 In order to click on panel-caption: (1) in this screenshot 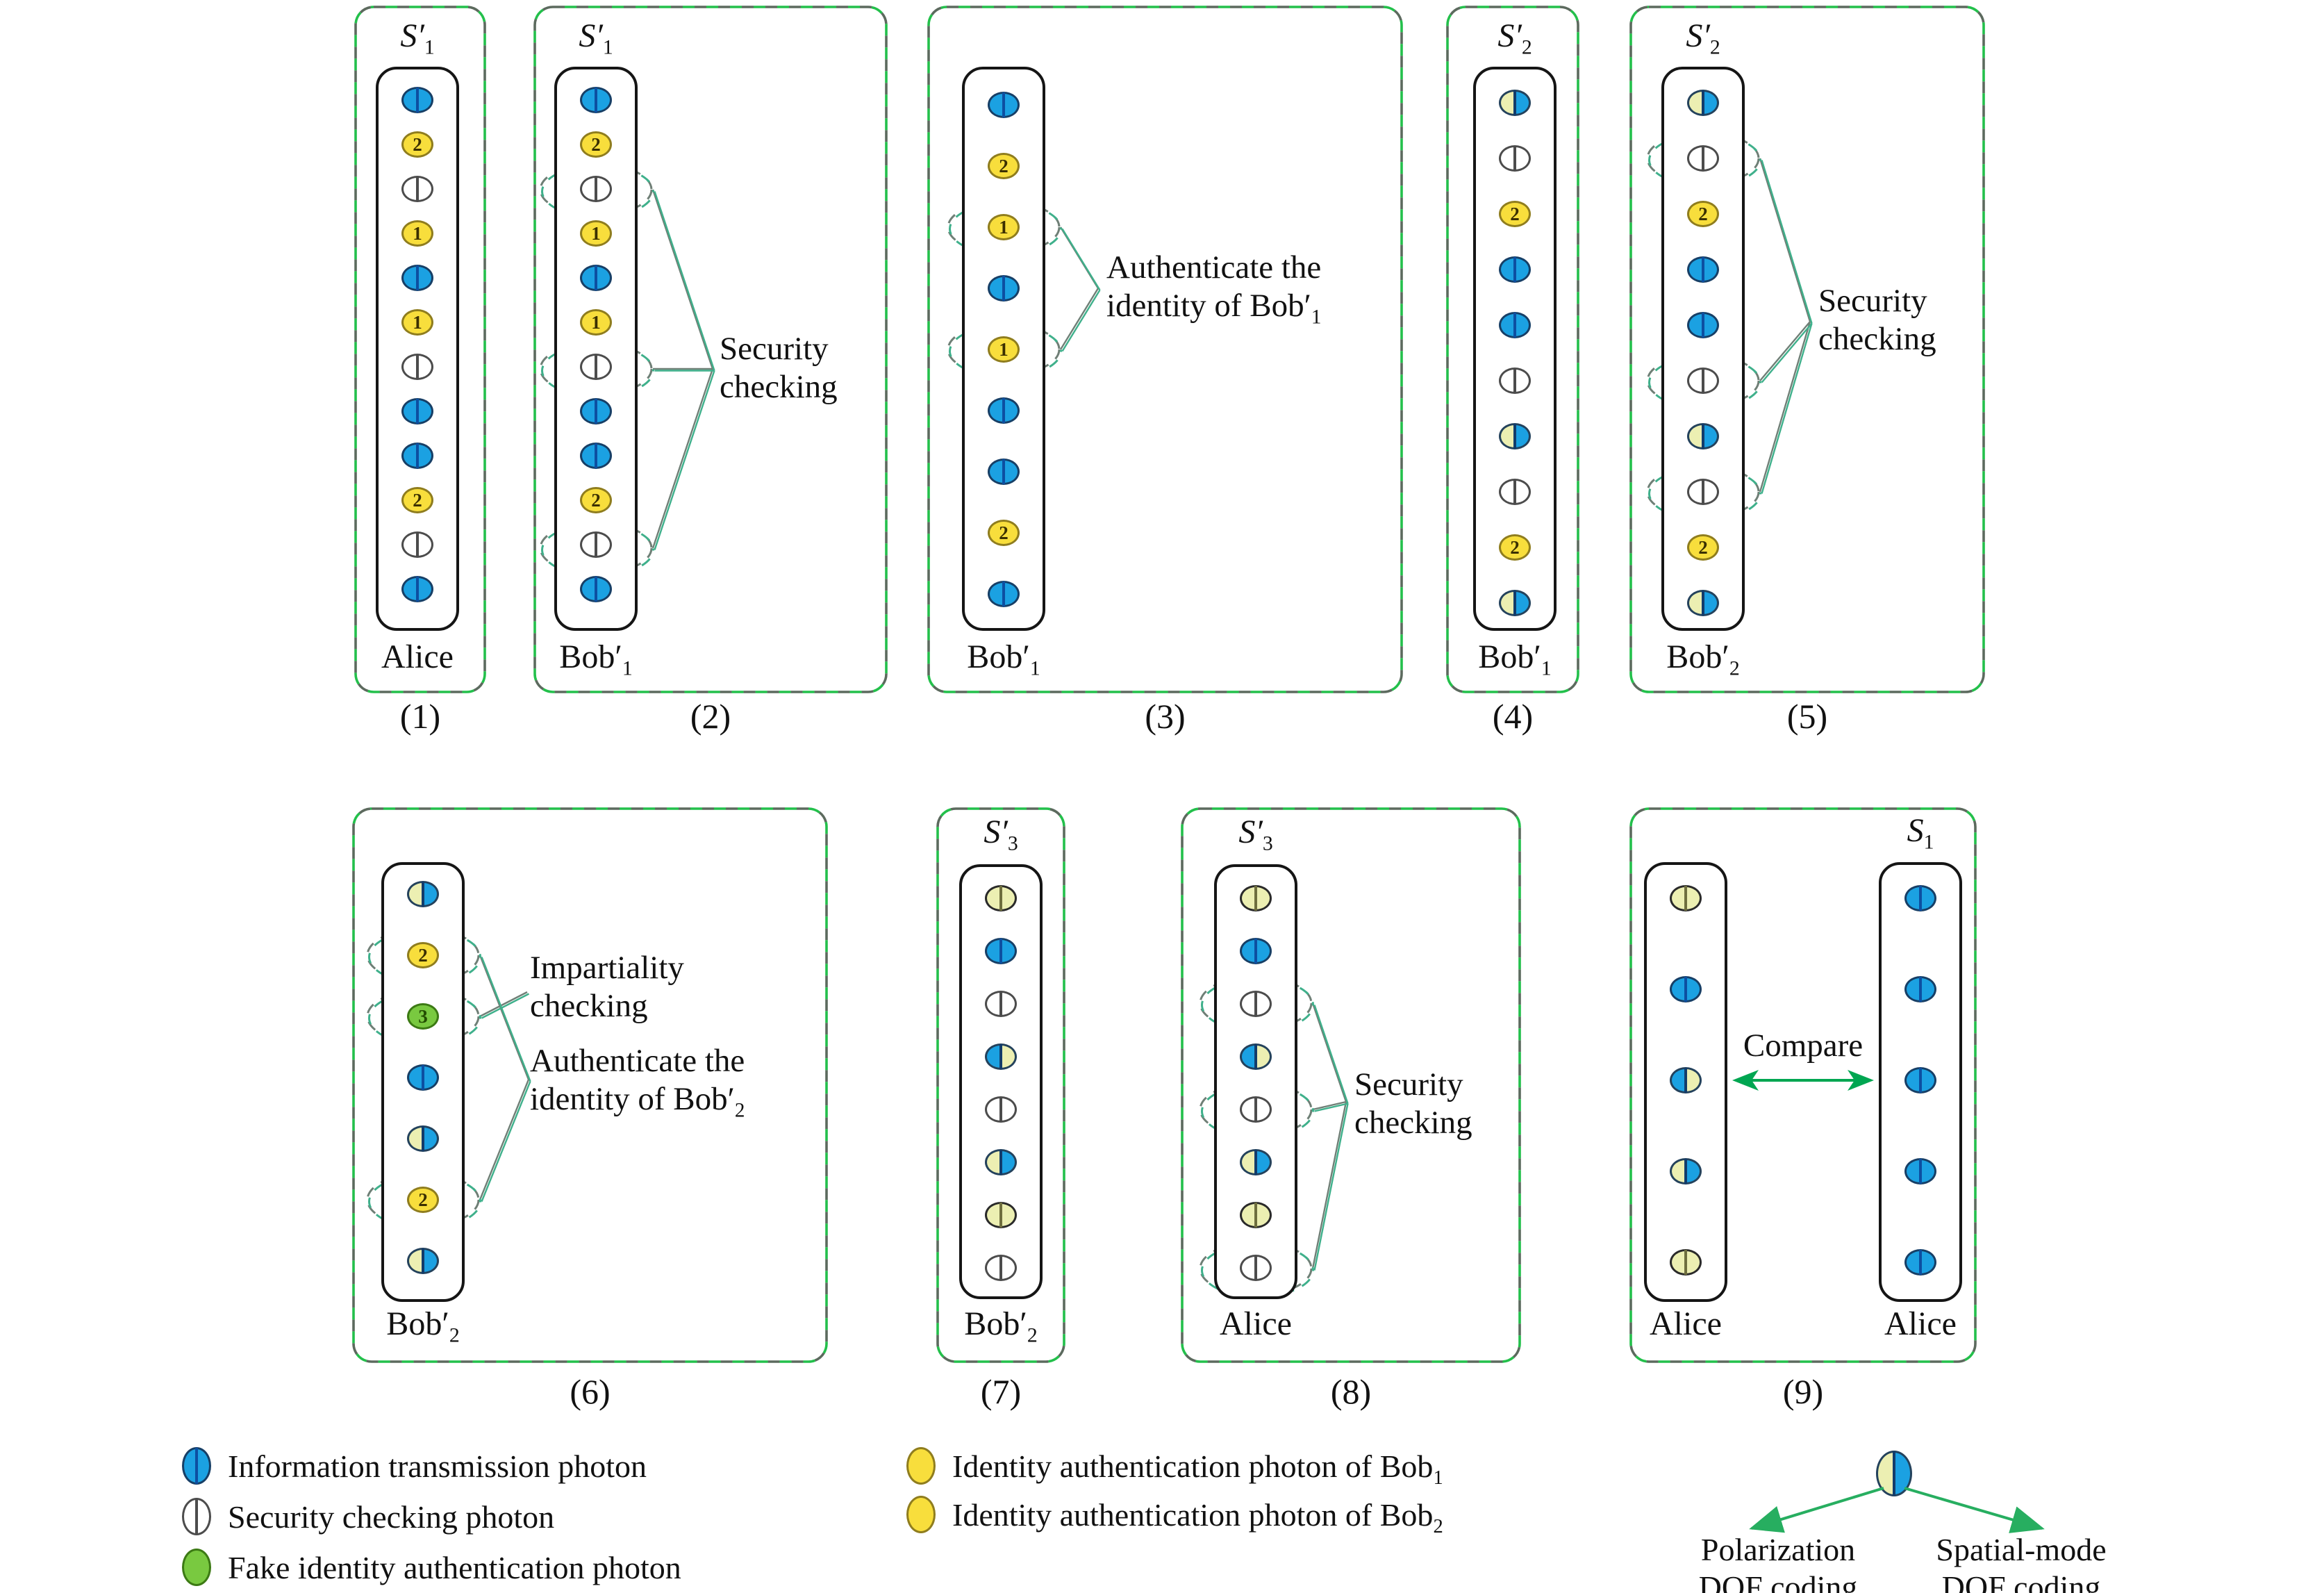, I will do `click(420, 716)`.